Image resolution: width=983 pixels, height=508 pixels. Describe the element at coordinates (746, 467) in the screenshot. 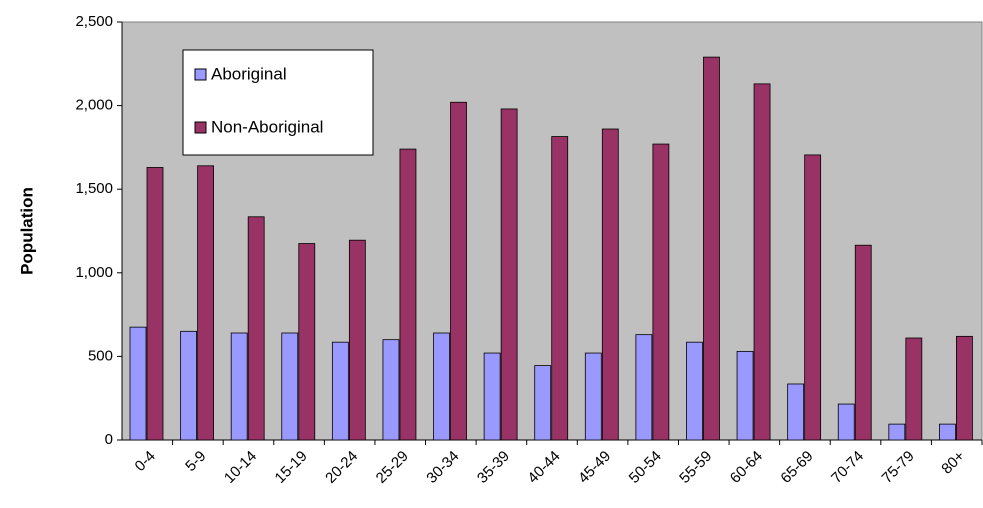

I see `x-tick-label: 60-64` at that location.